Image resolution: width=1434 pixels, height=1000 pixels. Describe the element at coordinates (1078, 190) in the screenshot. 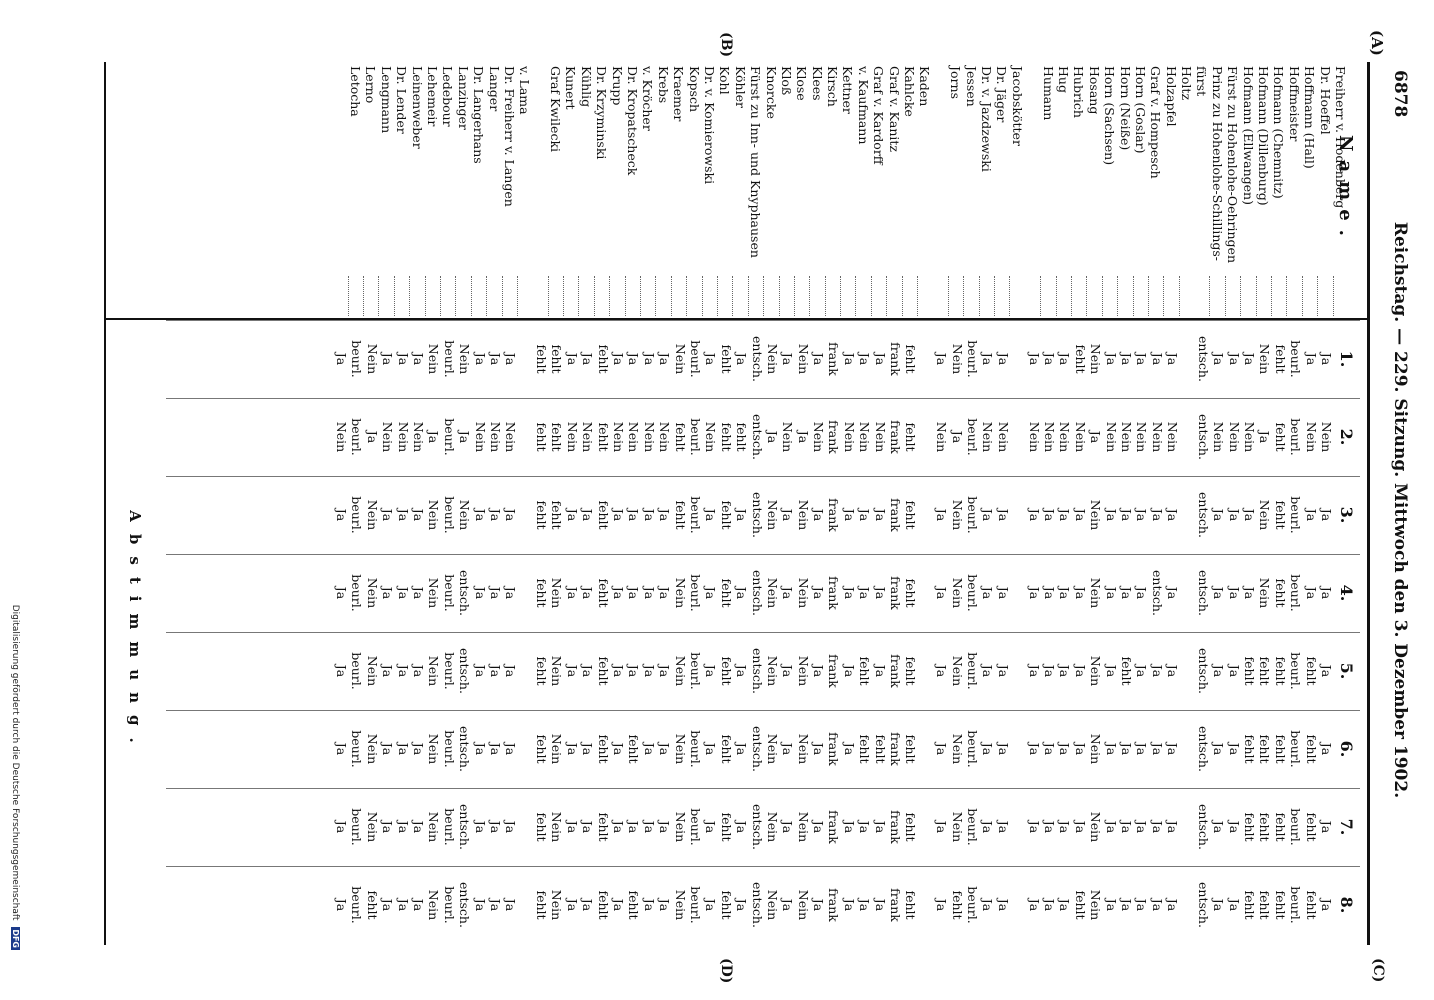

I see `member-name: Hubrich` at that location.